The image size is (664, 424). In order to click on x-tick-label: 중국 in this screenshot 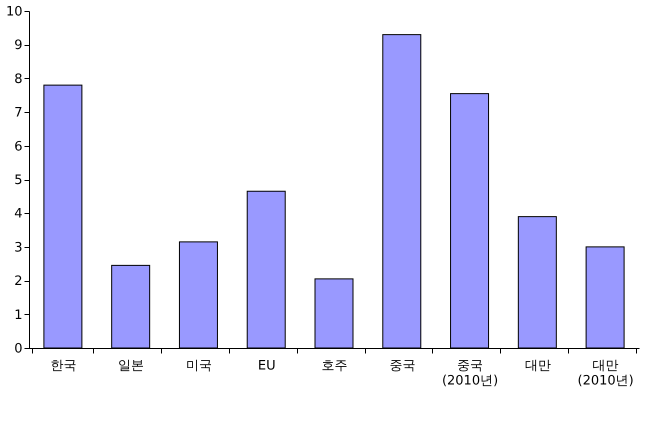, I will do `click(402, 366)`.